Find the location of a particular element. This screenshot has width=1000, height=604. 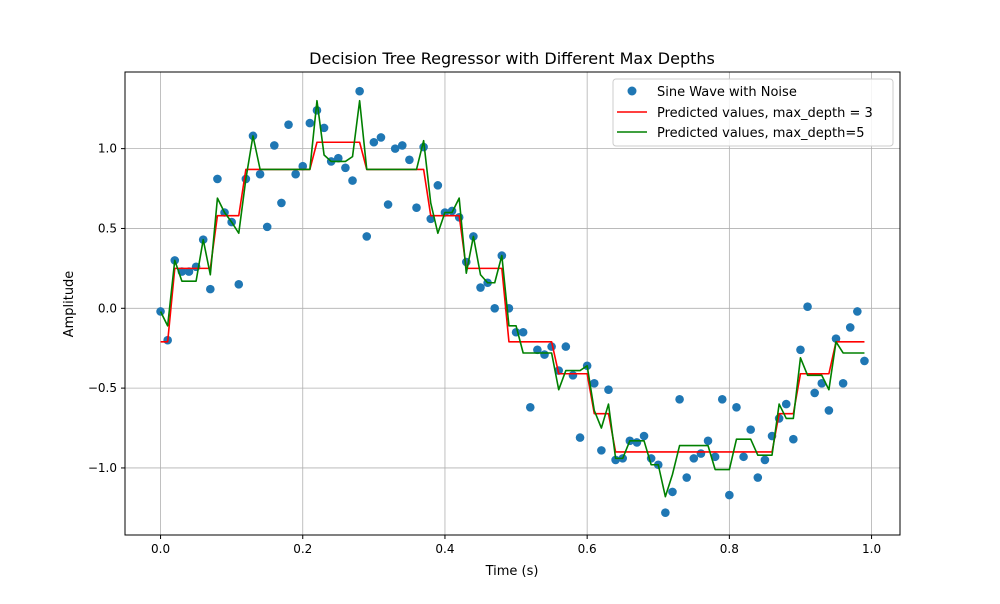

legend-label-depth5: Predicted values, max_depth=5 is located at coordinates (761, 133).